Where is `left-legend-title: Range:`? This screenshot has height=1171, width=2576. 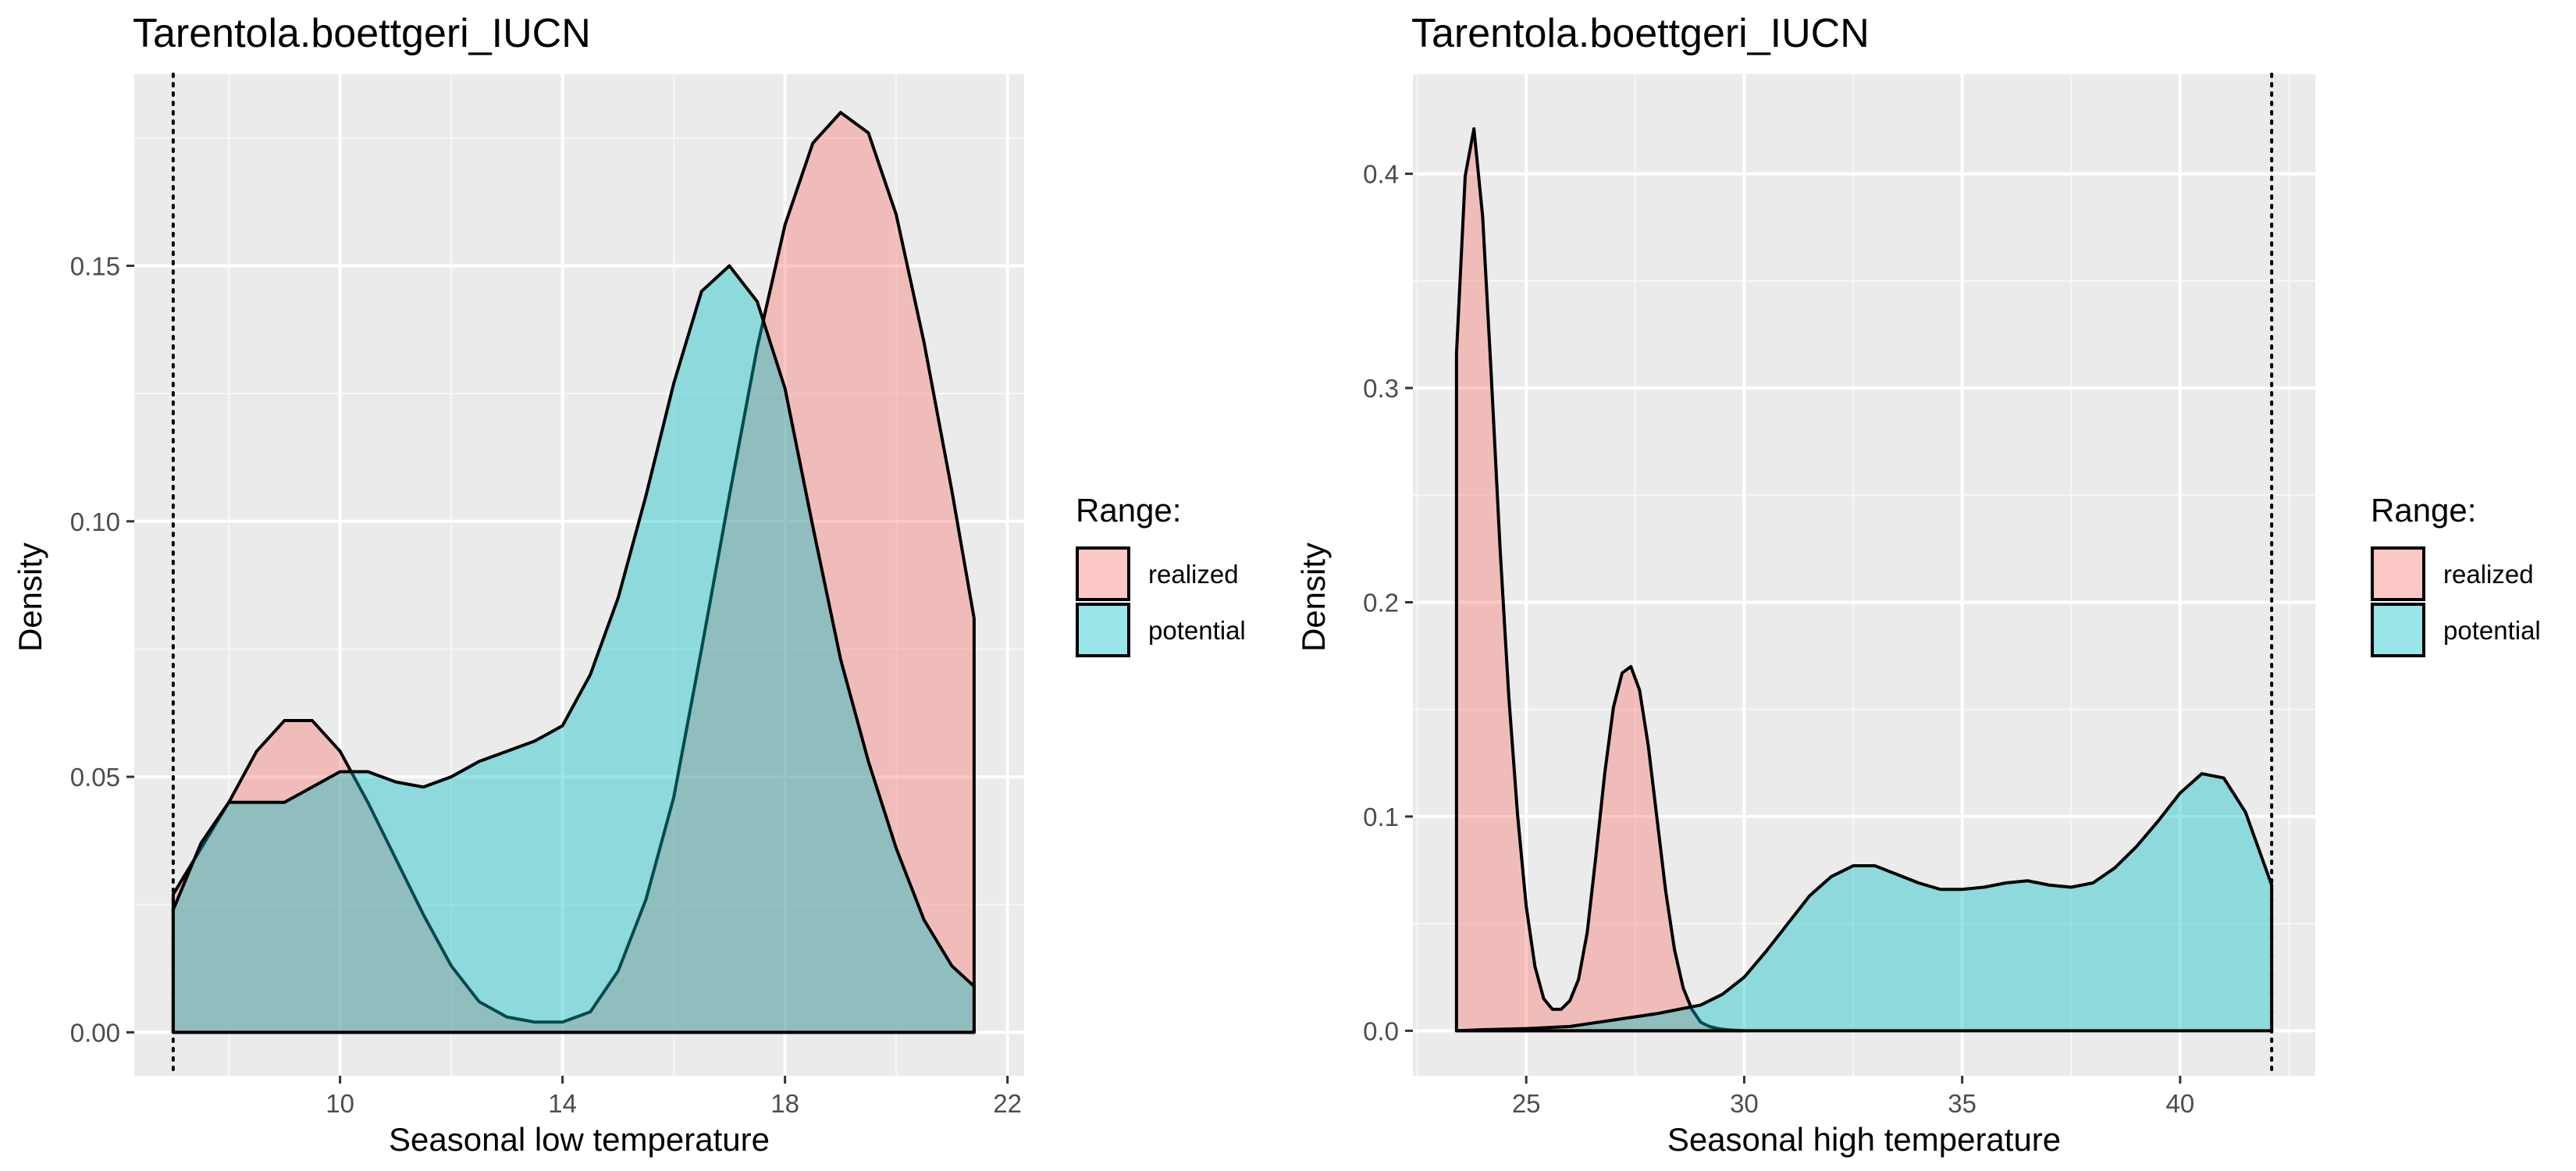
left-legend-title: Range: is located at coordinates (1128, 510).